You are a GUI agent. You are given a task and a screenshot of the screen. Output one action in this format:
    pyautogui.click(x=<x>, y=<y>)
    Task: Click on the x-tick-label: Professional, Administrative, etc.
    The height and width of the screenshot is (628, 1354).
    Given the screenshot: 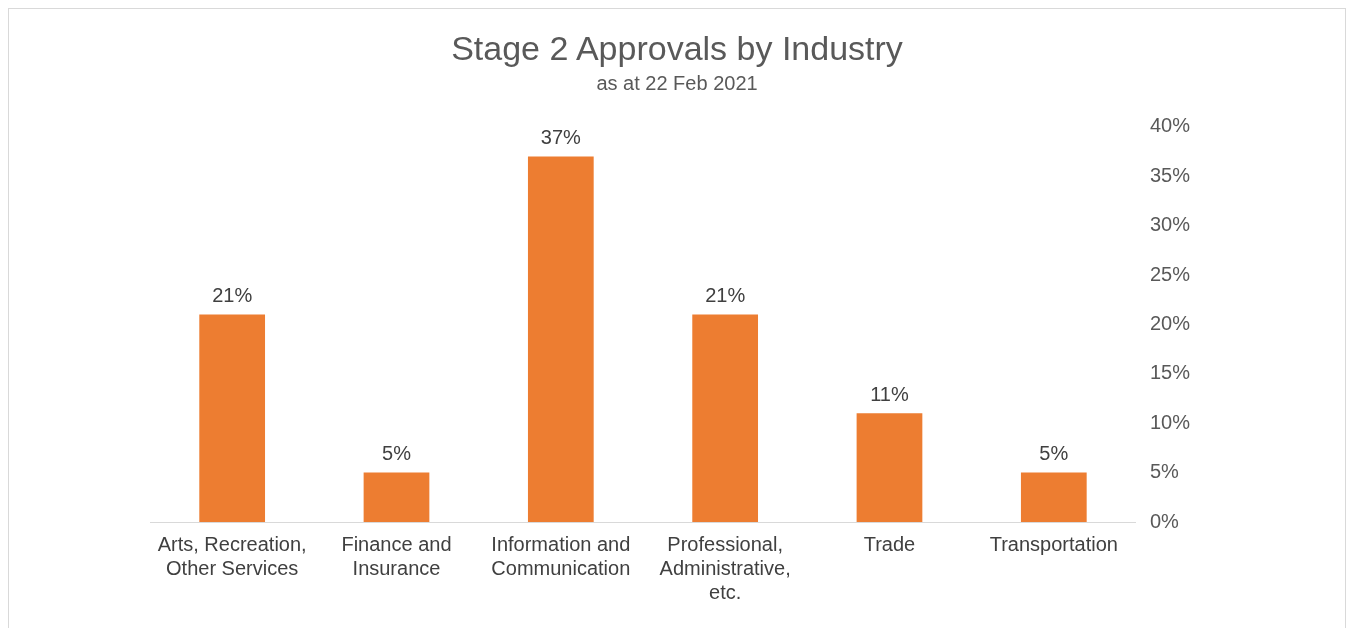 What is the action you would take?
    pyautogui.click(x=725, y=567)
    